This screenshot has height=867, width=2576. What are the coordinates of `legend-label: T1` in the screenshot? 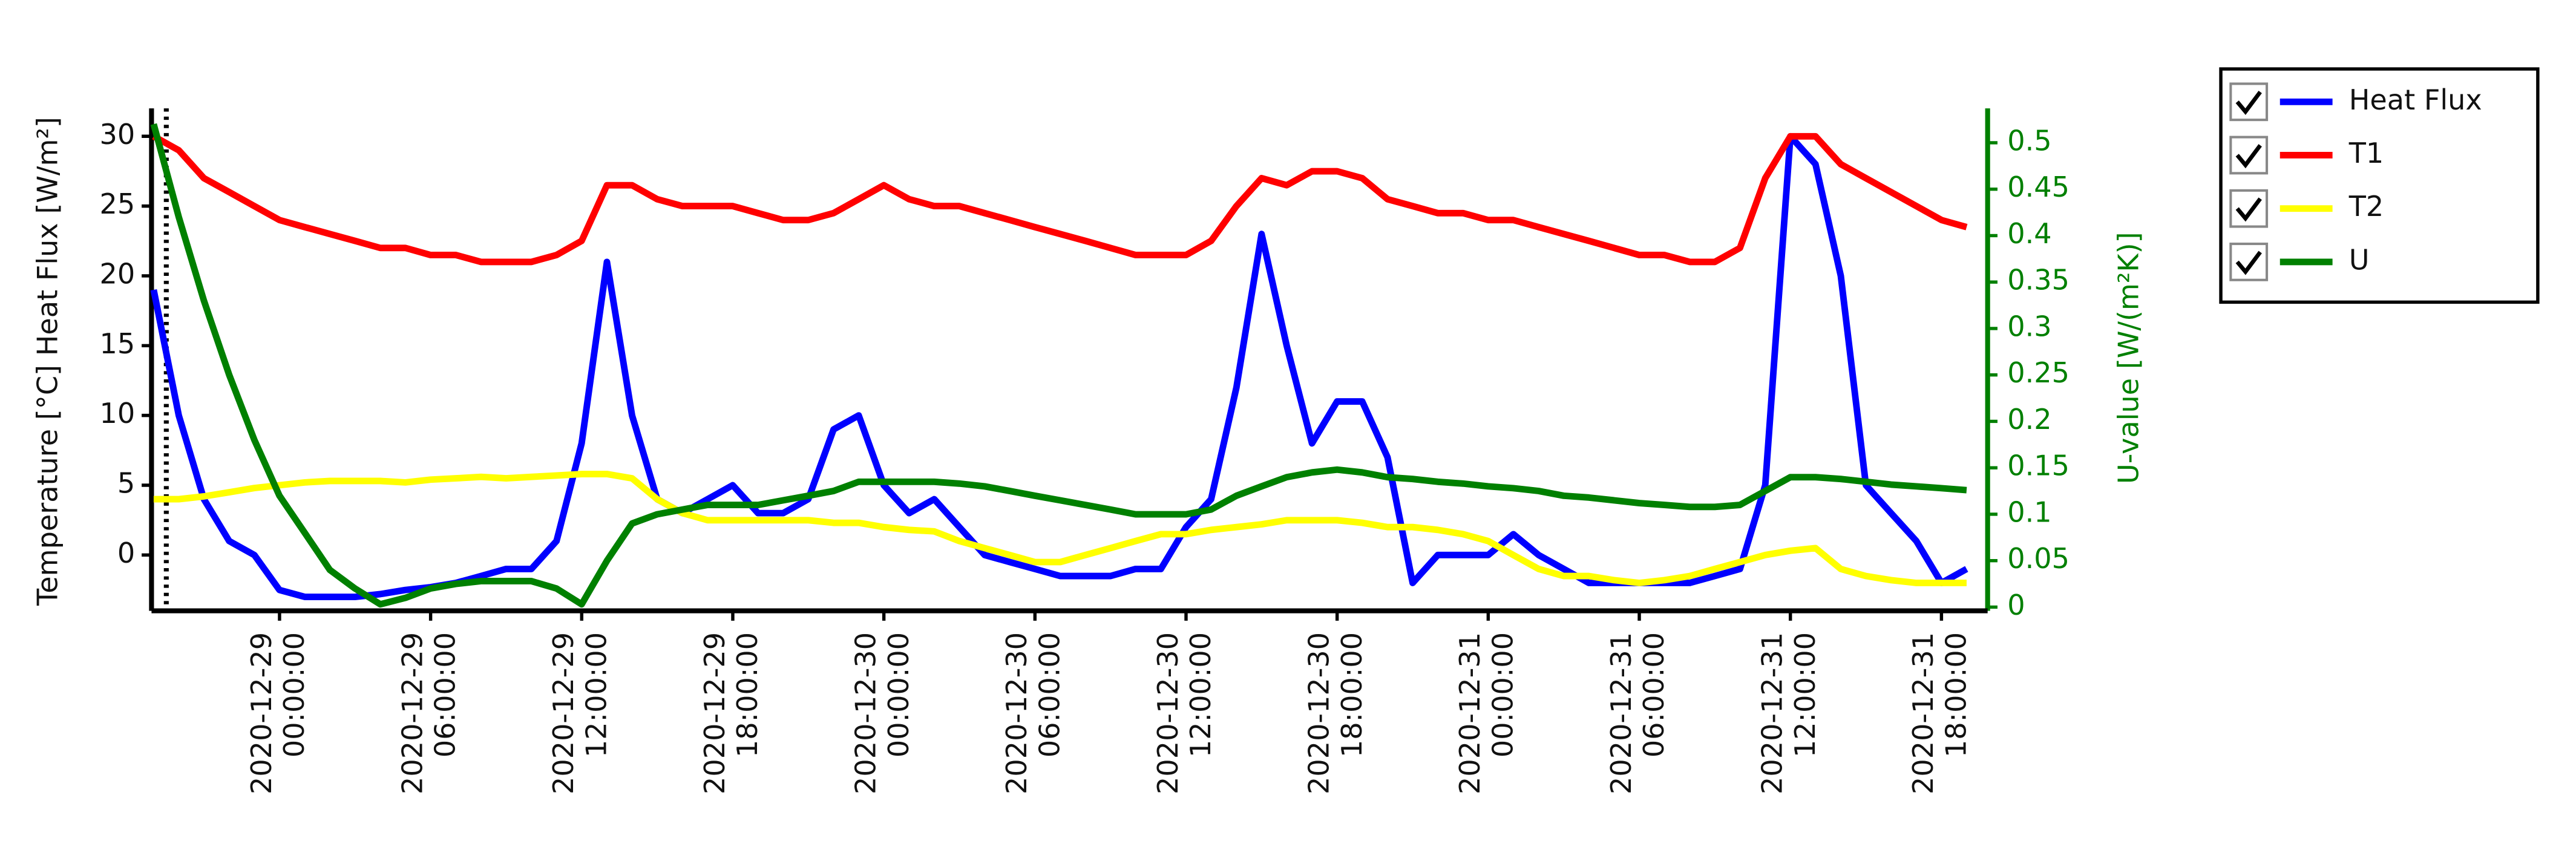 It's located at (2366, 153).